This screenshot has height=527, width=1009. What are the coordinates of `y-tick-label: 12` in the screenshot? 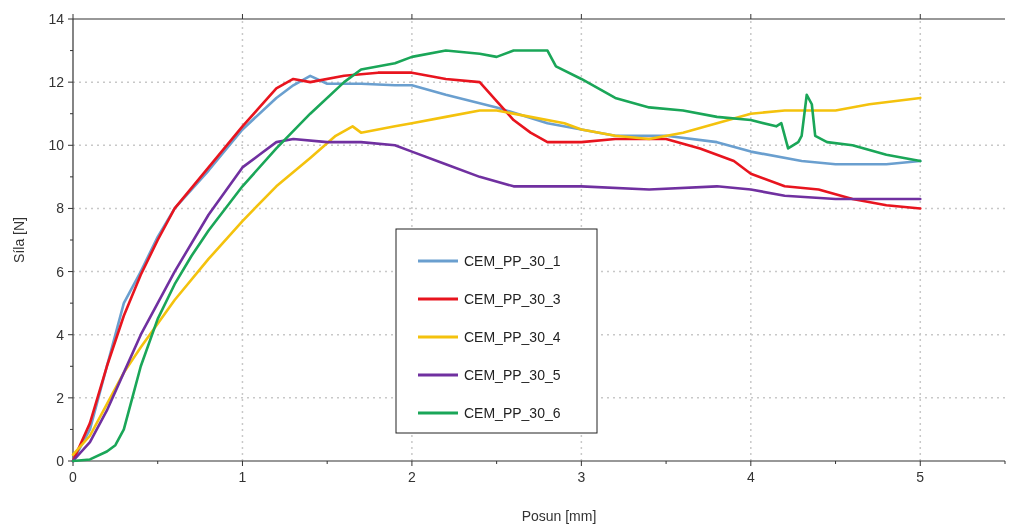 It's located at (56, 82).